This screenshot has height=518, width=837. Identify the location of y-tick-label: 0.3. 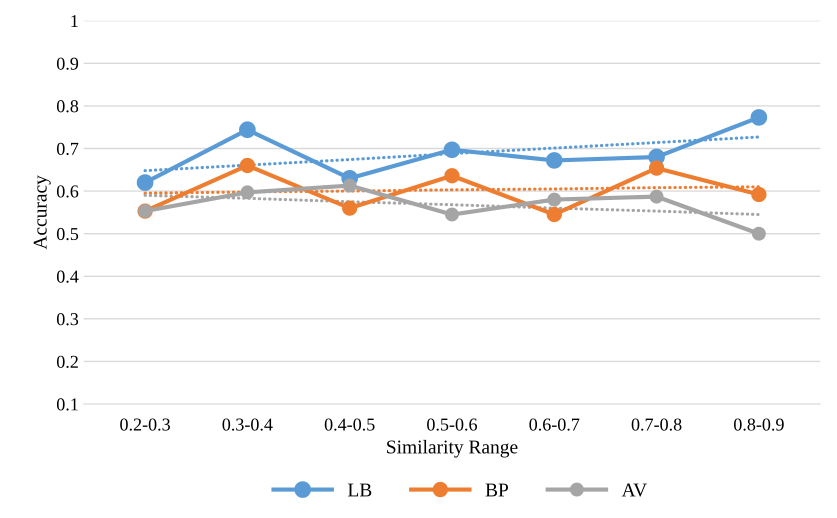
(67, 319).